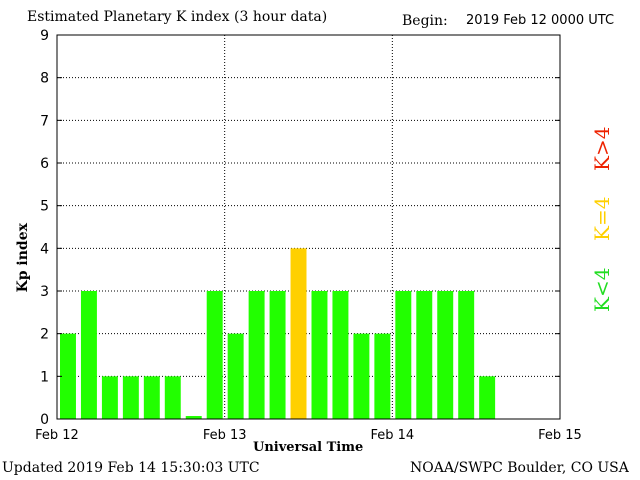 The width and height of the screenshot is (640, 480). What do you see at coordinates (308, 447) in the screenshot?
I see `x-axis-label: Universal Time` at bounding box center [308, 447].